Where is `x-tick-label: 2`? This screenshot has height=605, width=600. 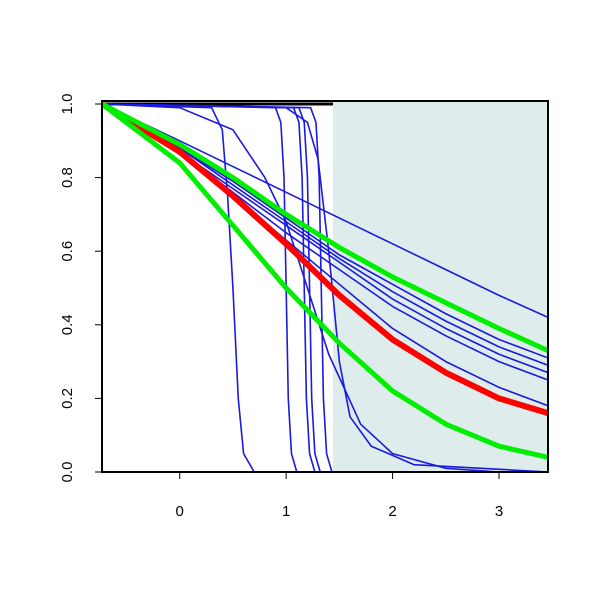
x-tick-label: 2 is located at coordinates (392, 511).